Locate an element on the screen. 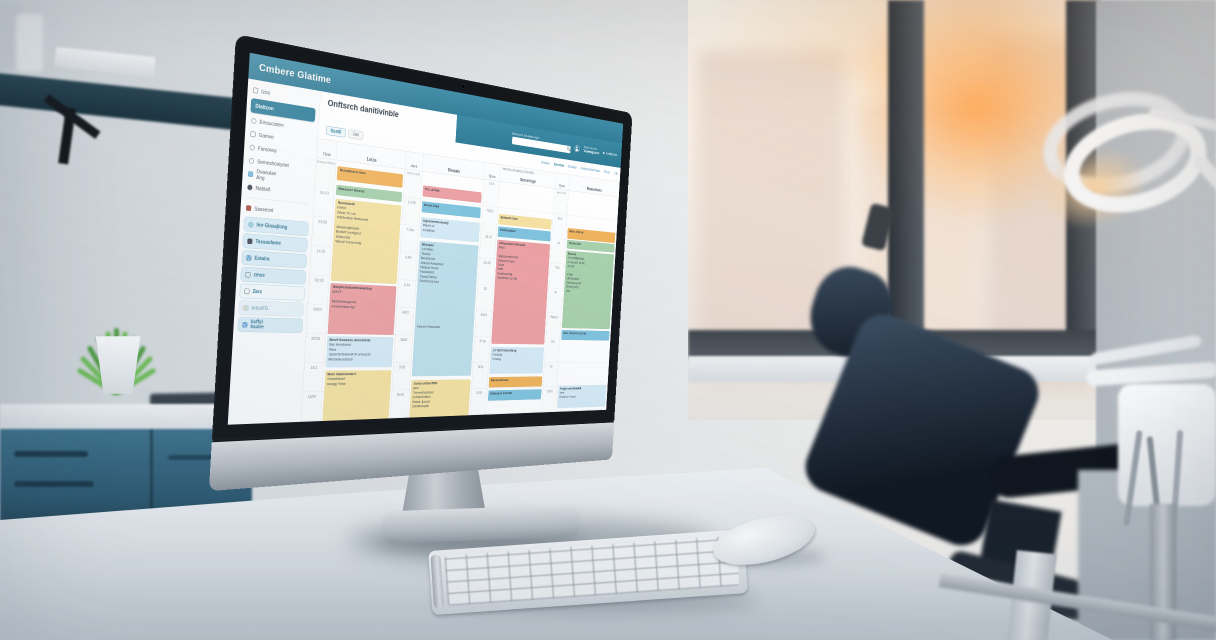  webcam-icon is located at coordinates (463, 86).